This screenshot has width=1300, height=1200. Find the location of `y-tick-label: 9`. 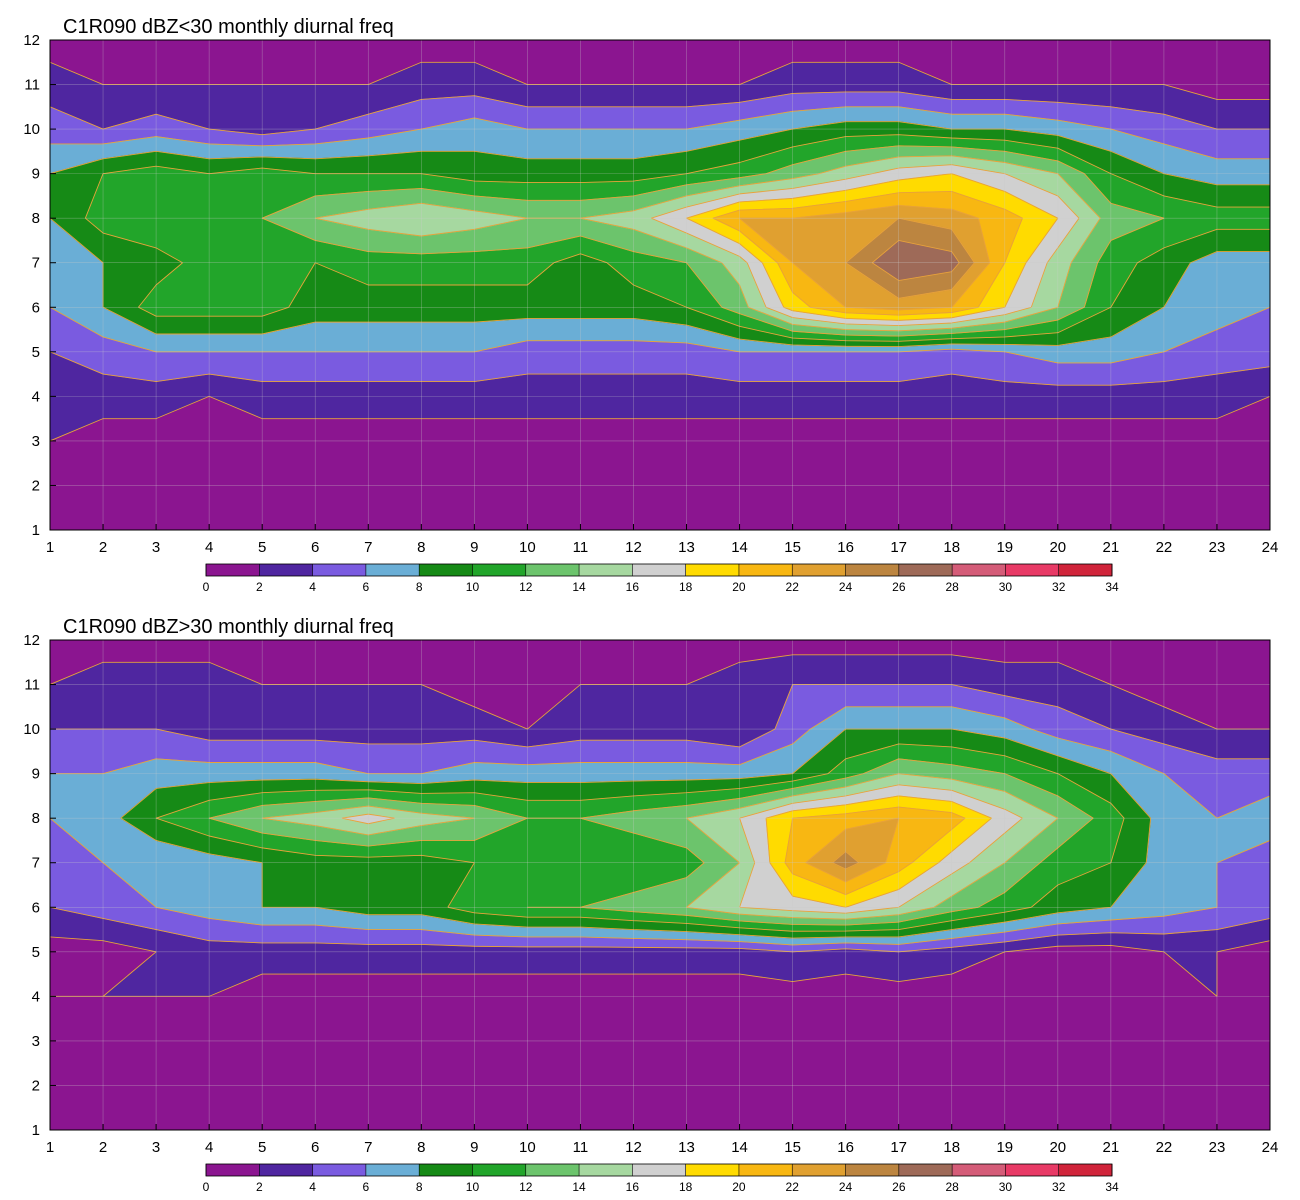

y-tick-label: 9 is located at coordinates (36, 174).